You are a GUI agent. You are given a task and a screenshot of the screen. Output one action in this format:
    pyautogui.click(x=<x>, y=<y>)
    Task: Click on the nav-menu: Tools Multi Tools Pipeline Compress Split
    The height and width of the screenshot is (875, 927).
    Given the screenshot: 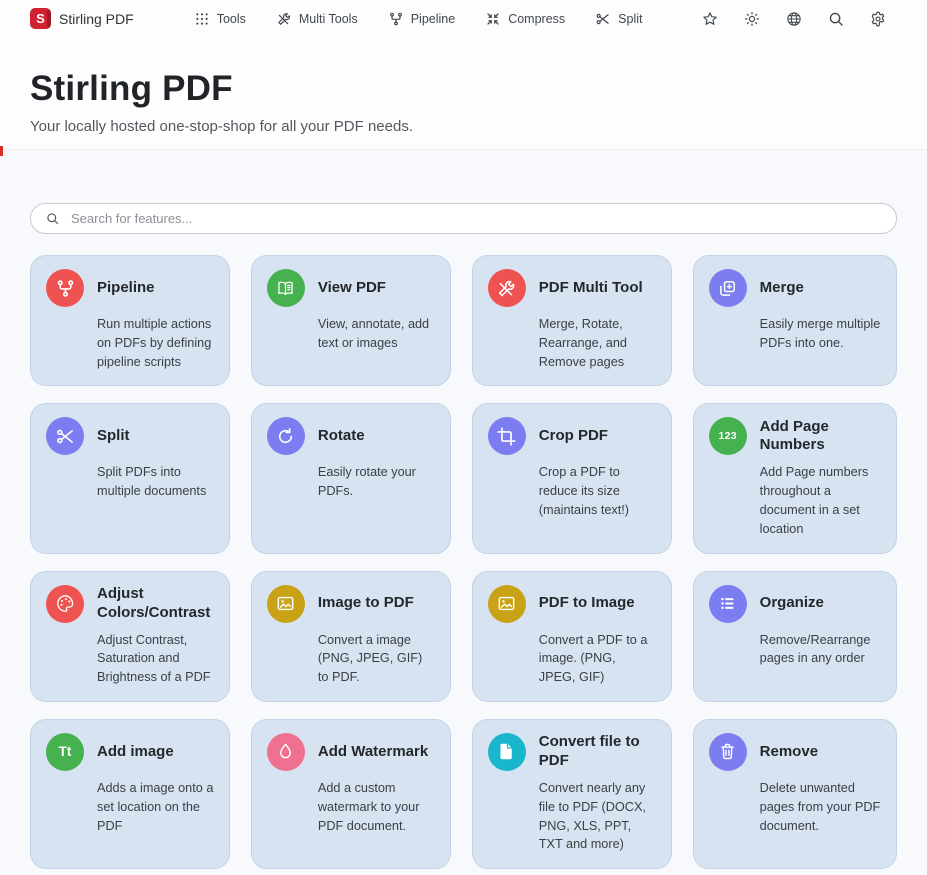 What is the action you would take?
    pyautogui.click(x=418, y=19)
    